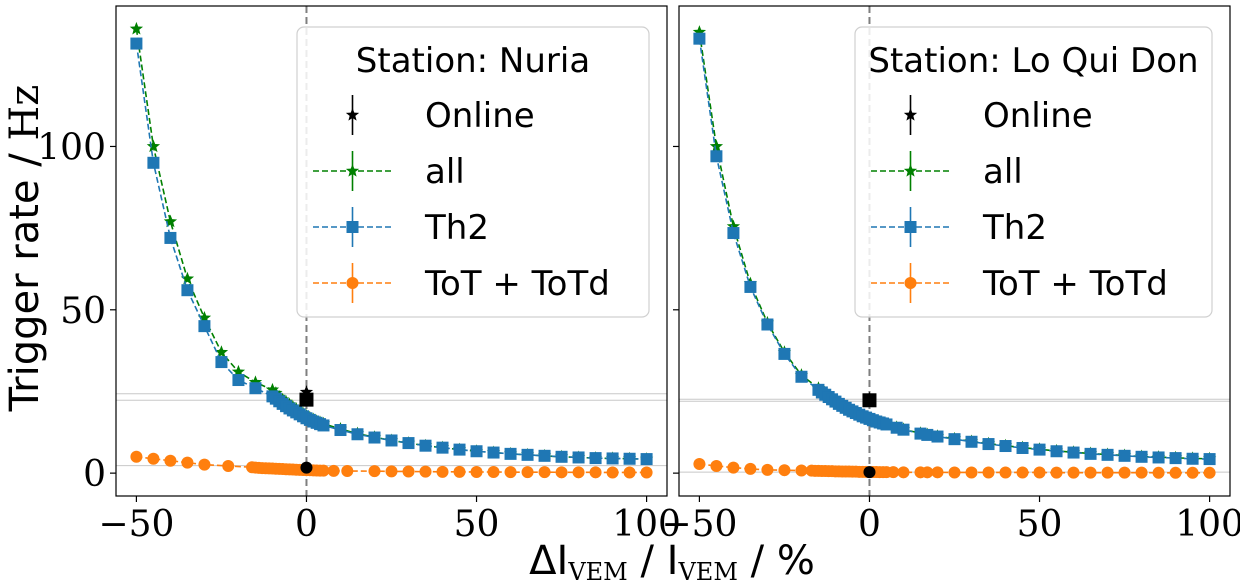 The width and height of the screenshot is (1240, 588). Describe the element at coordinates (1040, 524) in the screenshot. I see `x-tick-label: 50` at that location.